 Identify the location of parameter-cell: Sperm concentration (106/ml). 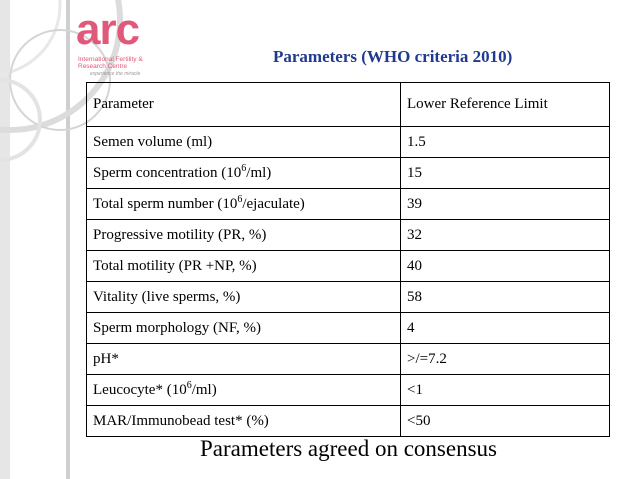
(243, 173).